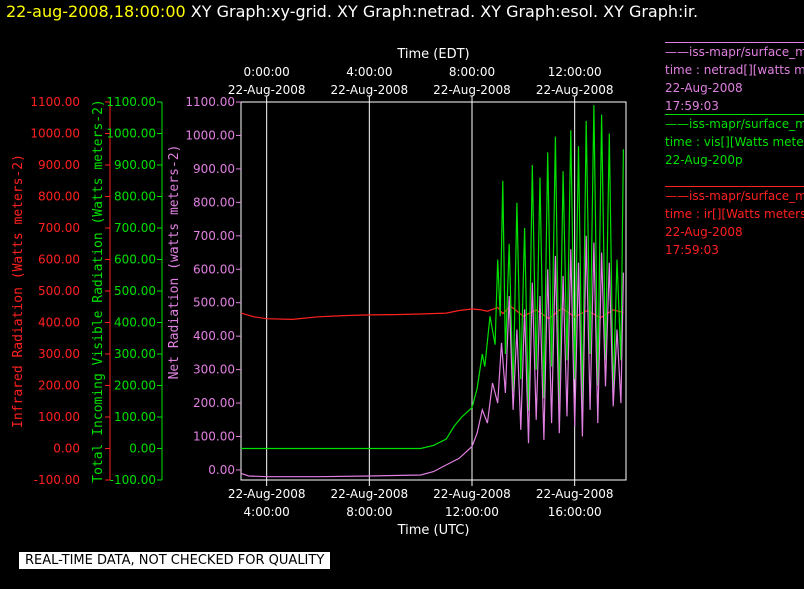 This screenshot has height=589, width=804. Describe the element at coordinates (472, 72) in the screenshot. I see `x-tick-label-top-time: 8:00:00` at that location.